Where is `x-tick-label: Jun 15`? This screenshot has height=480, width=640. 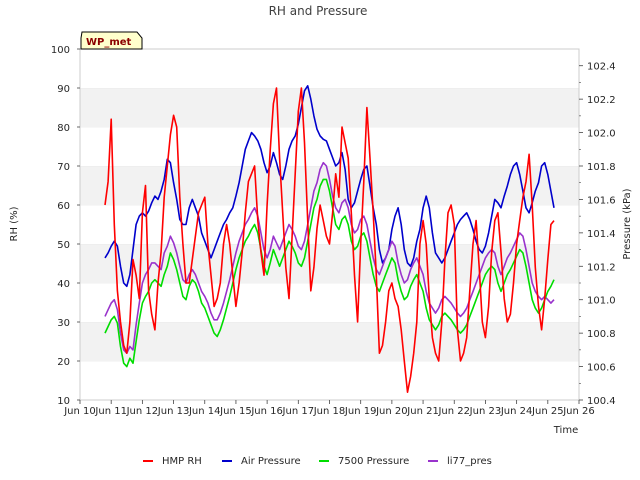 x-tick-label: Jun 15 is located at coordinates (235, 411).